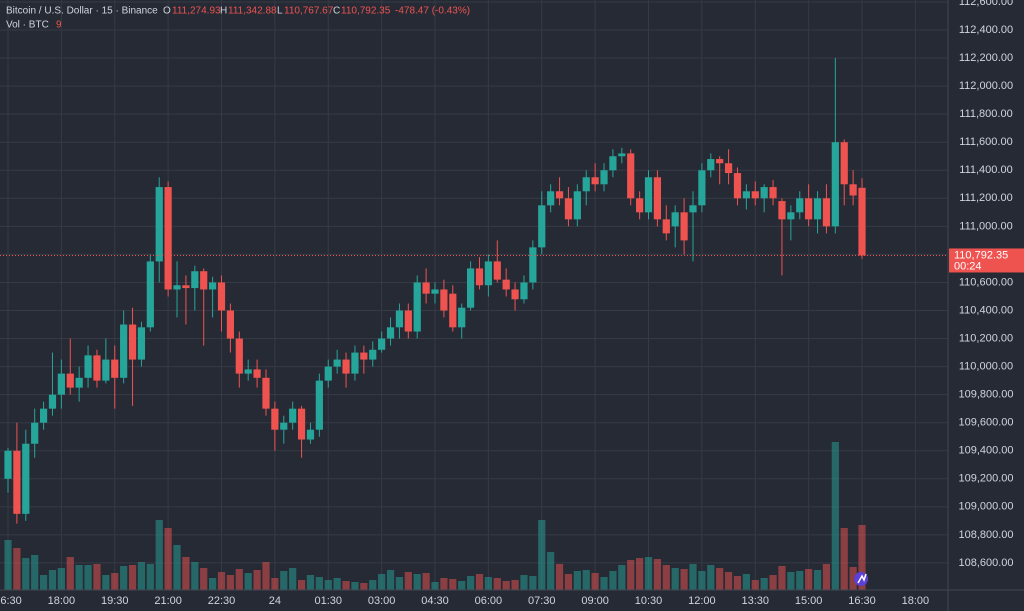 The height and width of the screenshot is (611, 1024). I want to click on x-tick-label: 13:30, so click(755, 601).